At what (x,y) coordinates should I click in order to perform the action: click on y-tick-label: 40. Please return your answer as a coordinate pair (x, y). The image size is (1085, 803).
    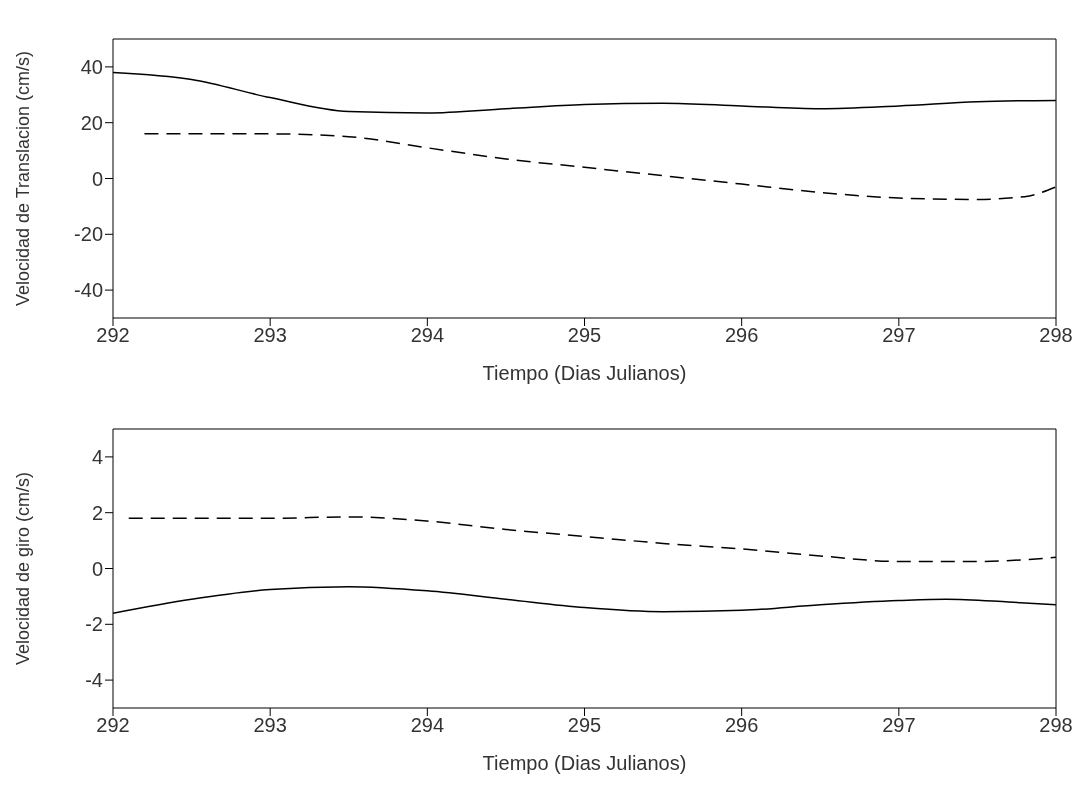
    Looking at the image, I should click on (91, 67).